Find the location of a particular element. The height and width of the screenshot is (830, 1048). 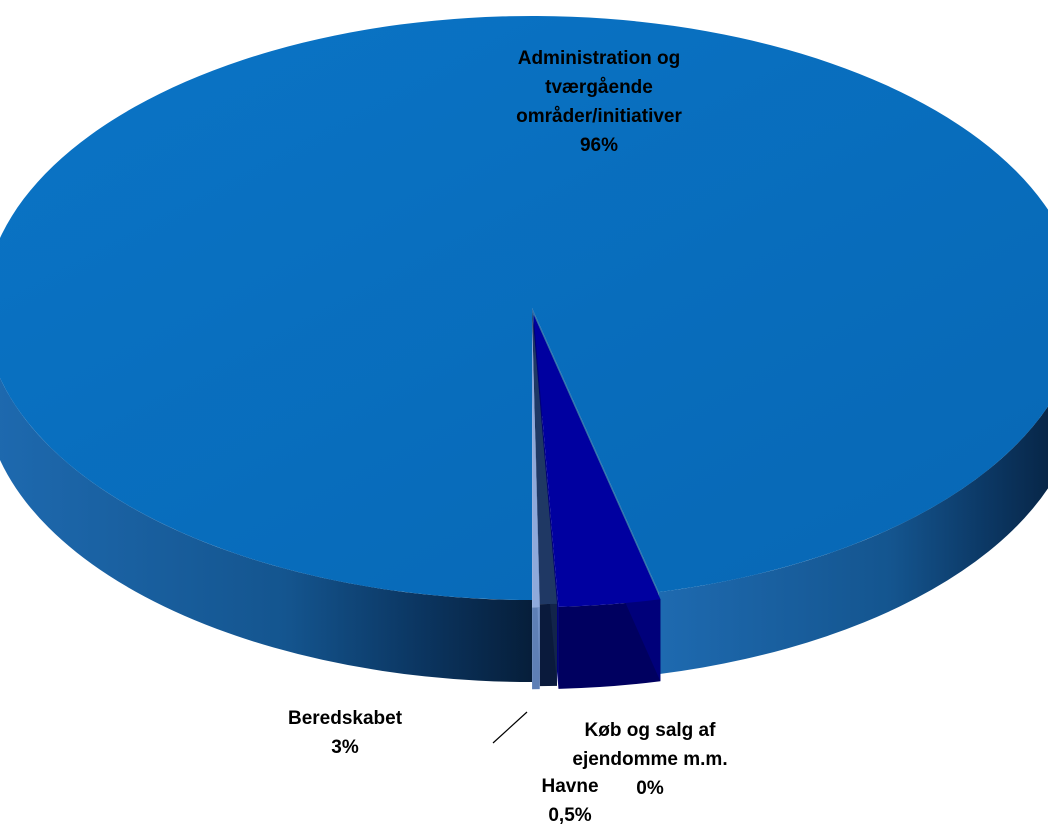

pie-slice-koeb-og-salg is located at coordinates (536, 502).